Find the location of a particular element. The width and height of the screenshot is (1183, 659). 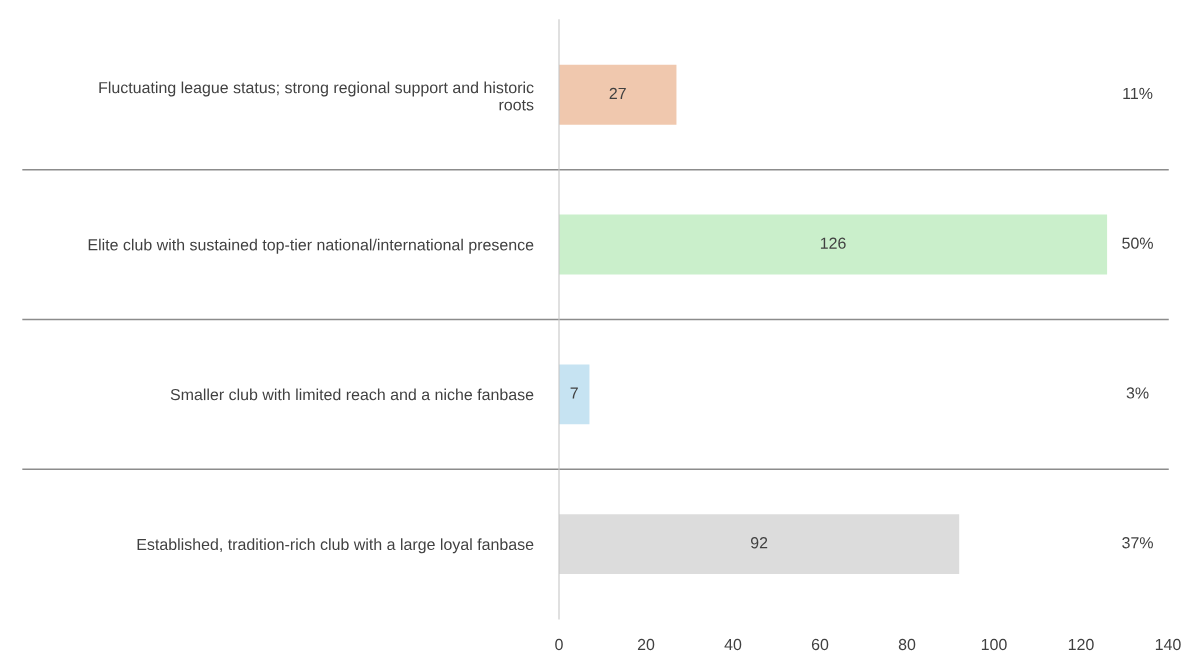

annotation: 11% is located at coordinates (1138, 93).